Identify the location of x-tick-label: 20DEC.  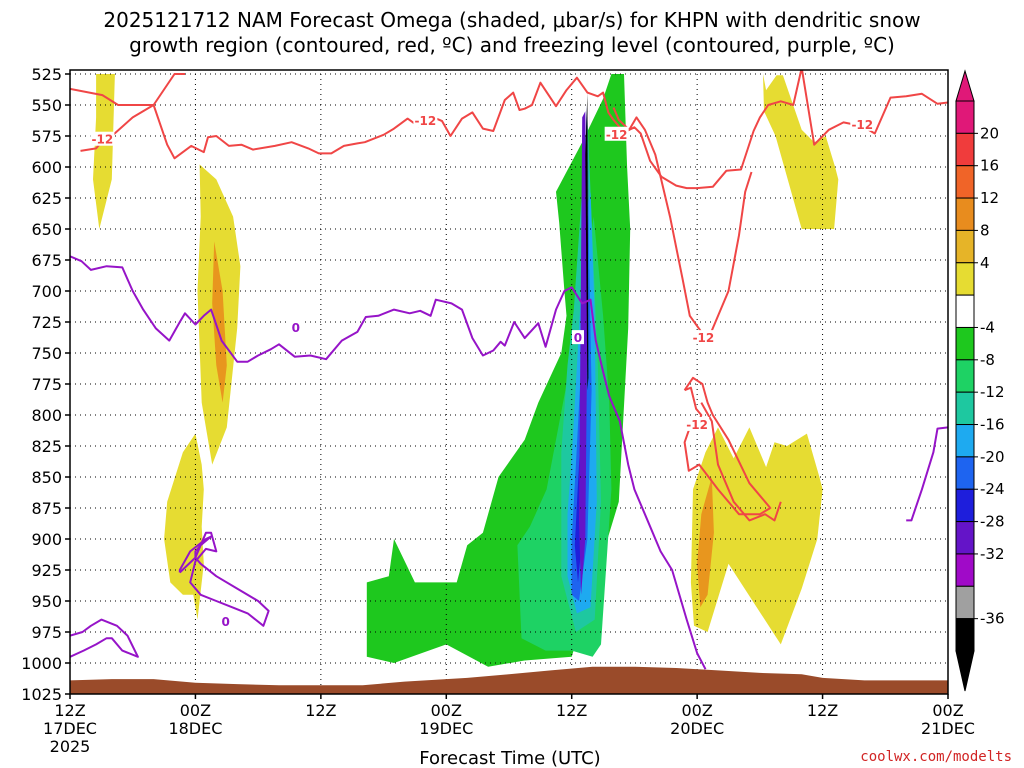
(697, 728).